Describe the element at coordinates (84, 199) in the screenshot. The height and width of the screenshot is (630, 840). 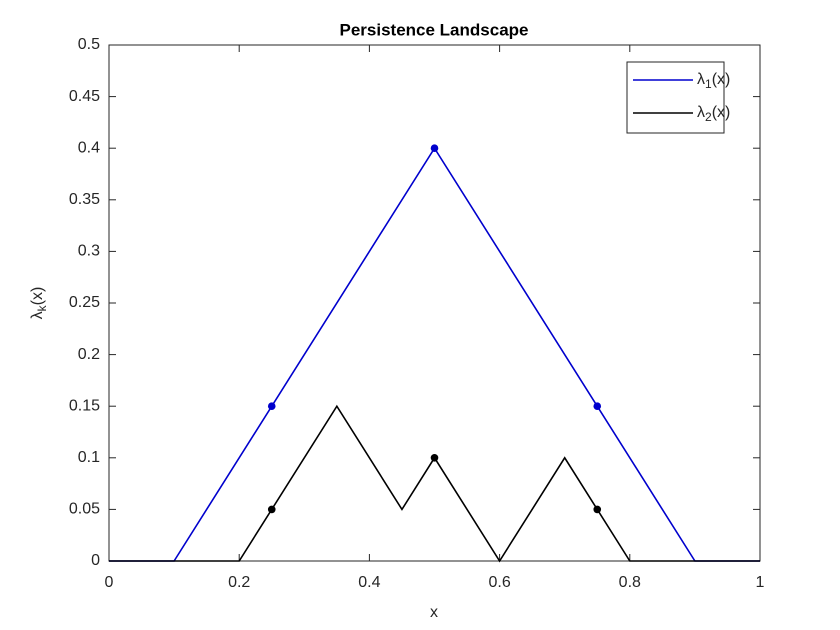
I see `y-tick-label: 0.35` at that location.